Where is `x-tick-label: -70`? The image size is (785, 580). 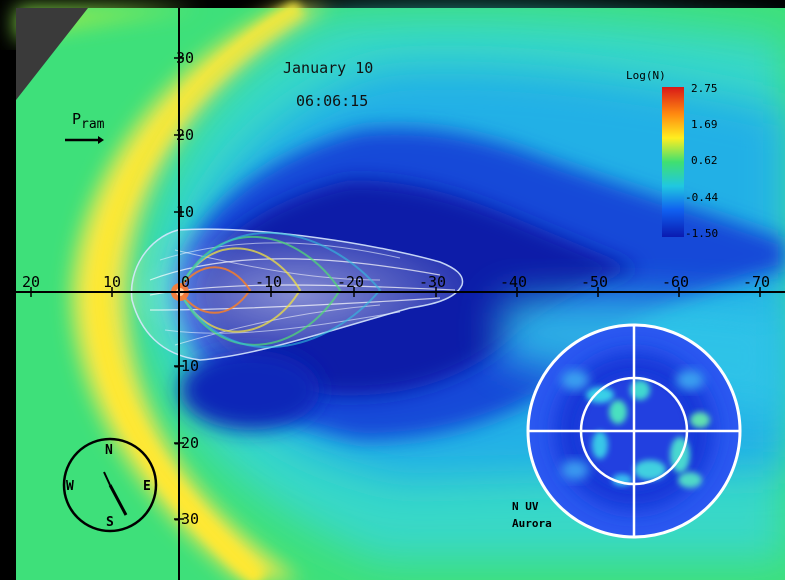
x-tick-label: -70 is located at coordinates (756, 282).